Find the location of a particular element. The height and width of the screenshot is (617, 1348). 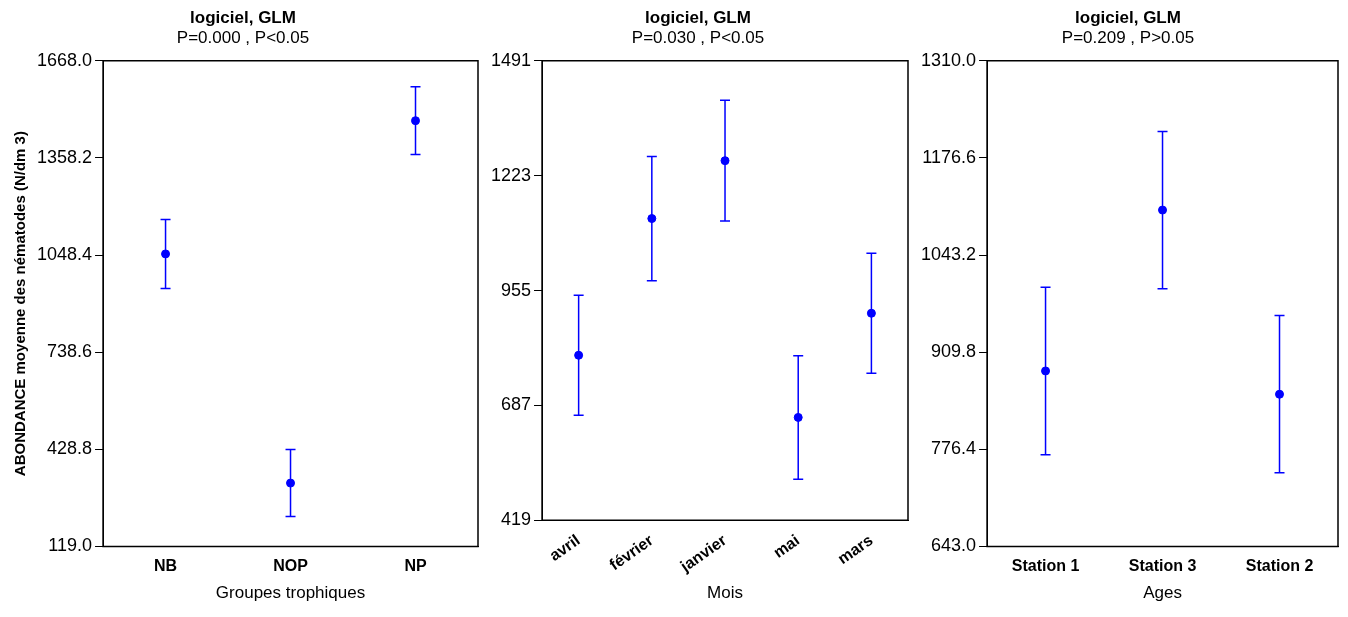

y-tick-label: 419 is located at coordinates (516, 519).